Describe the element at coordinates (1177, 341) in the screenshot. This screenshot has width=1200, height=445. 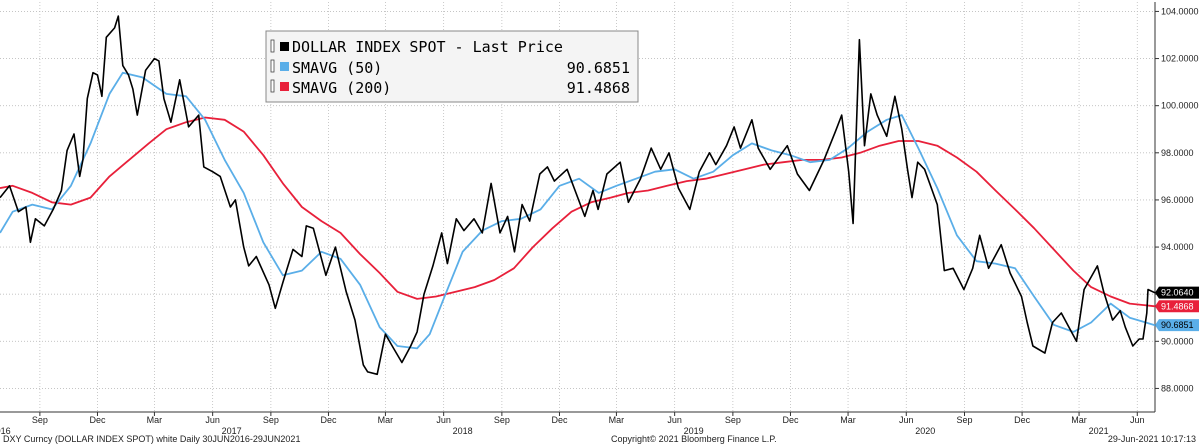
I see `y-tick-label: 90.0000` at that location.